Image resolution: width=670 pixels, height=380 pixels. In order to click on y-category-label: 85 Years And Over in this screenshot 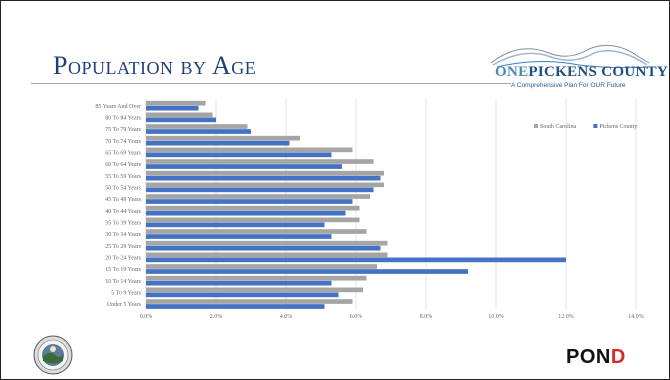, I will do `click(118, 107)`.